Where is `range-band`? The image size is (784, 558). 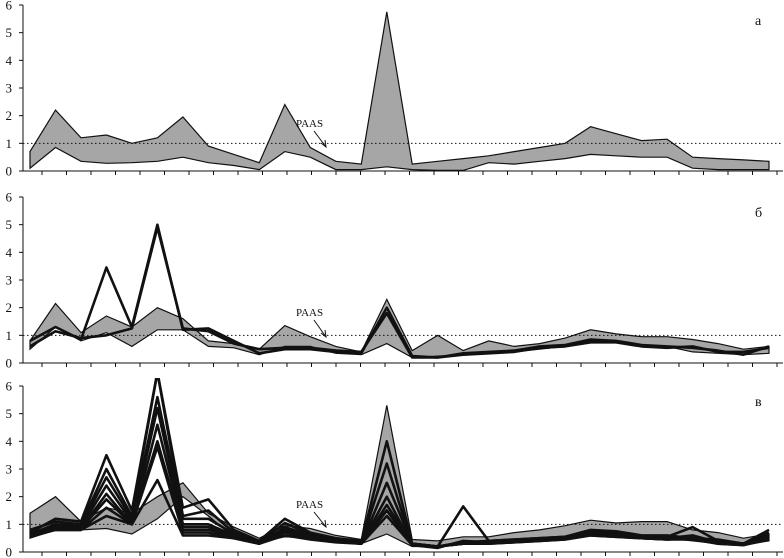 range-band is located at coordinates (399, 328).